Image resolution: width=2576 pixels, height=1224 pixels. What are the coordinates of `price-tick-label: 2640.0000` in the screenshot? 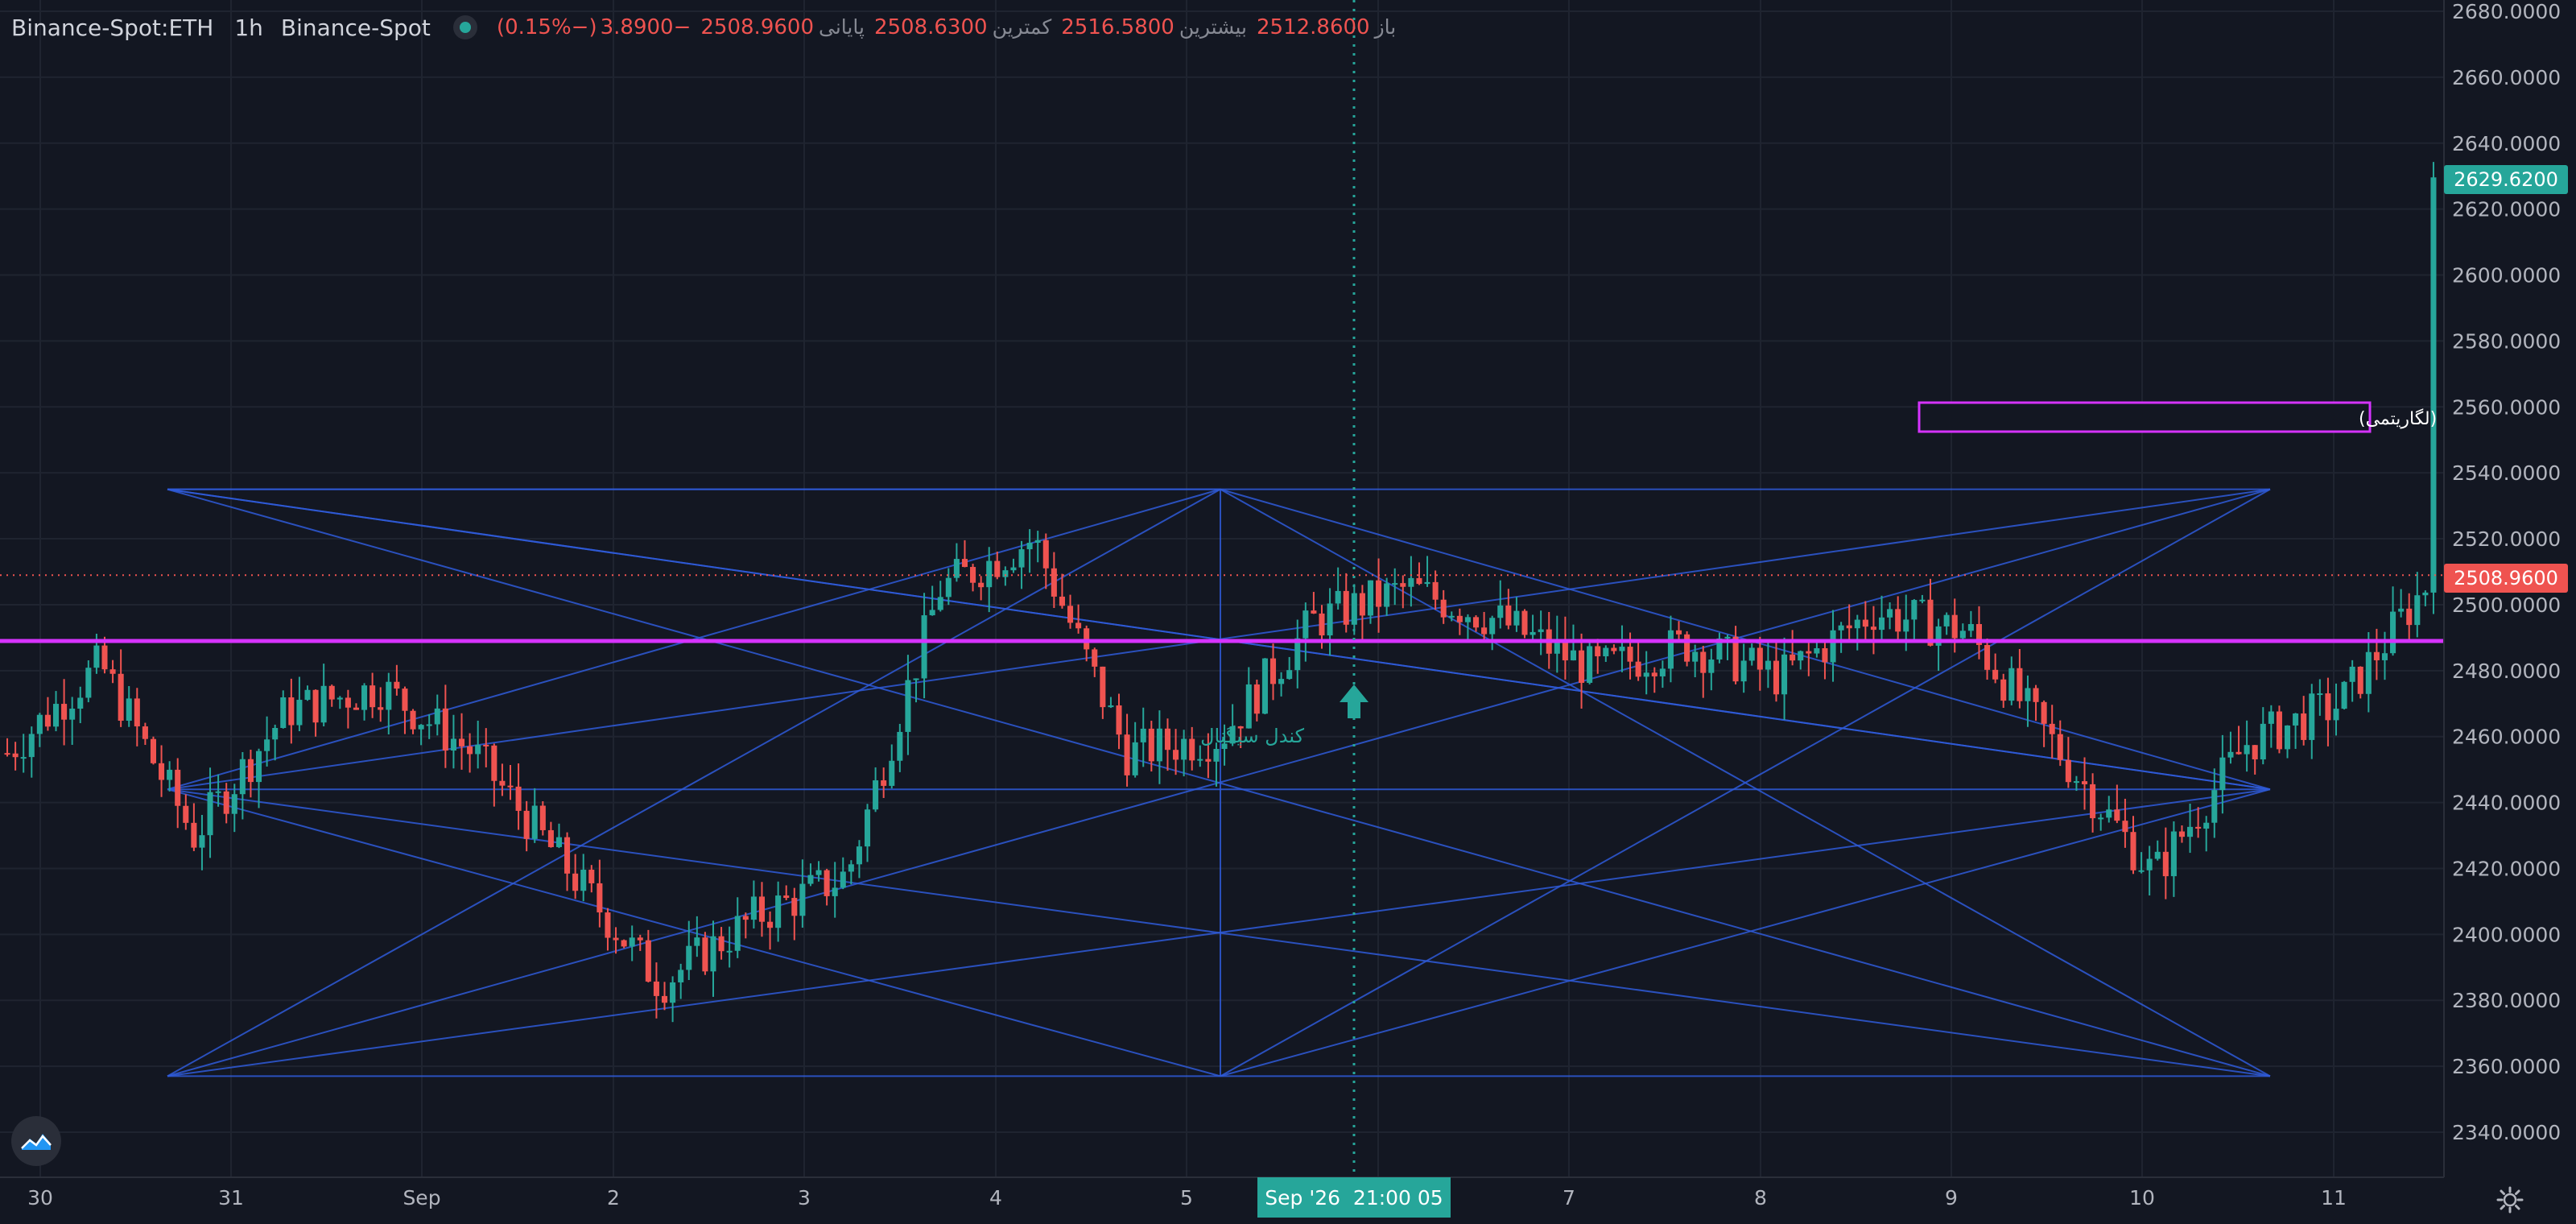 It's located at (2506, 143).